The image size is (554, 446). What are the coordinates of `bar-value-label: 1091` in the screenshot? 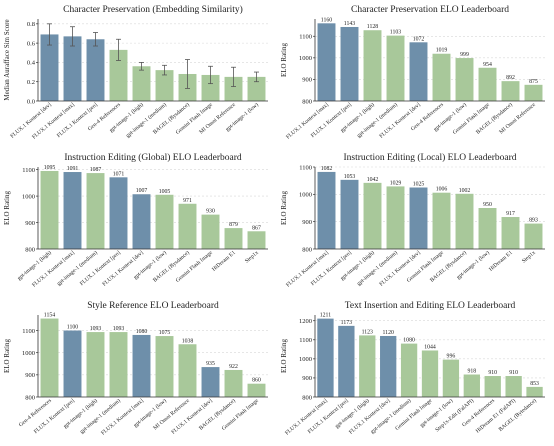 It's located at (73, 169).